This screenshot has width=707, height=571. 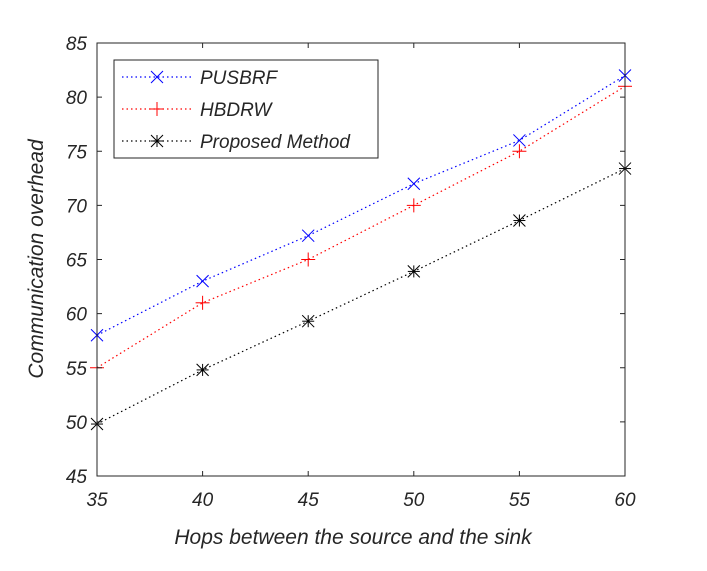 What do you see at coordinates (197, 110) in the screenshot?
I see `legend-item: HBDRW` at bounding box center [197, 110].